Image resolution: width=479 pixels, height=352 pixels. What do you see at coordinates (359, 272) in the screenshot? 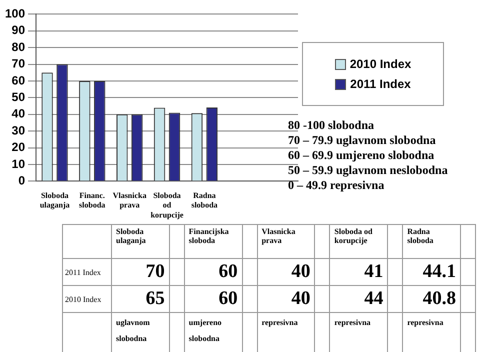
I see `text: 41` at bounding box center [359, 272].